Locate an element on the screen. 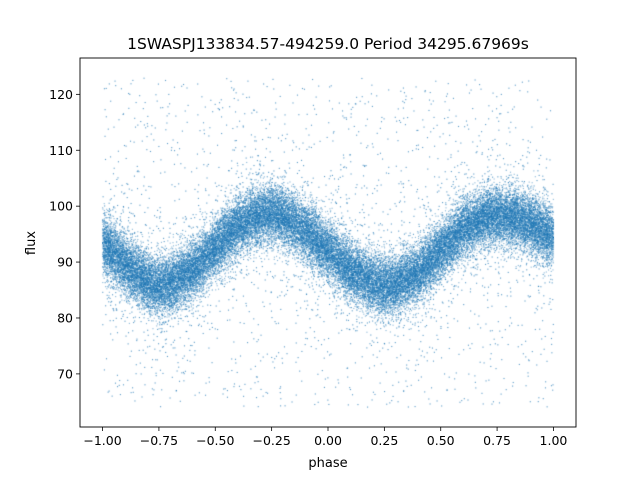 The width and height of the screenshot is (640, 480). x-tick-label: −0.50 is located at coordinates (215, 440).